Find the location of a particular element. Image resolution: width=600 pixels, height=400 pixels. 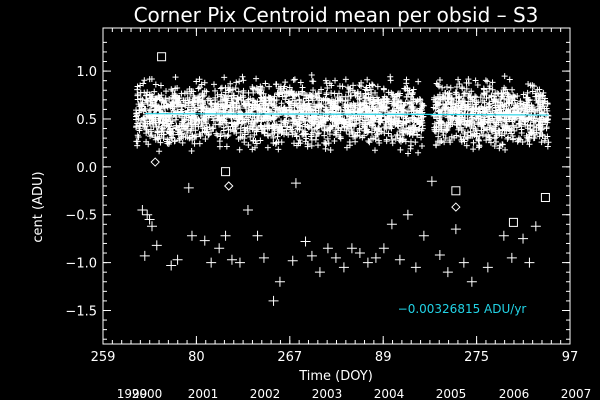

y-tick-label: −1.5 is located at coordinates (81, 311).